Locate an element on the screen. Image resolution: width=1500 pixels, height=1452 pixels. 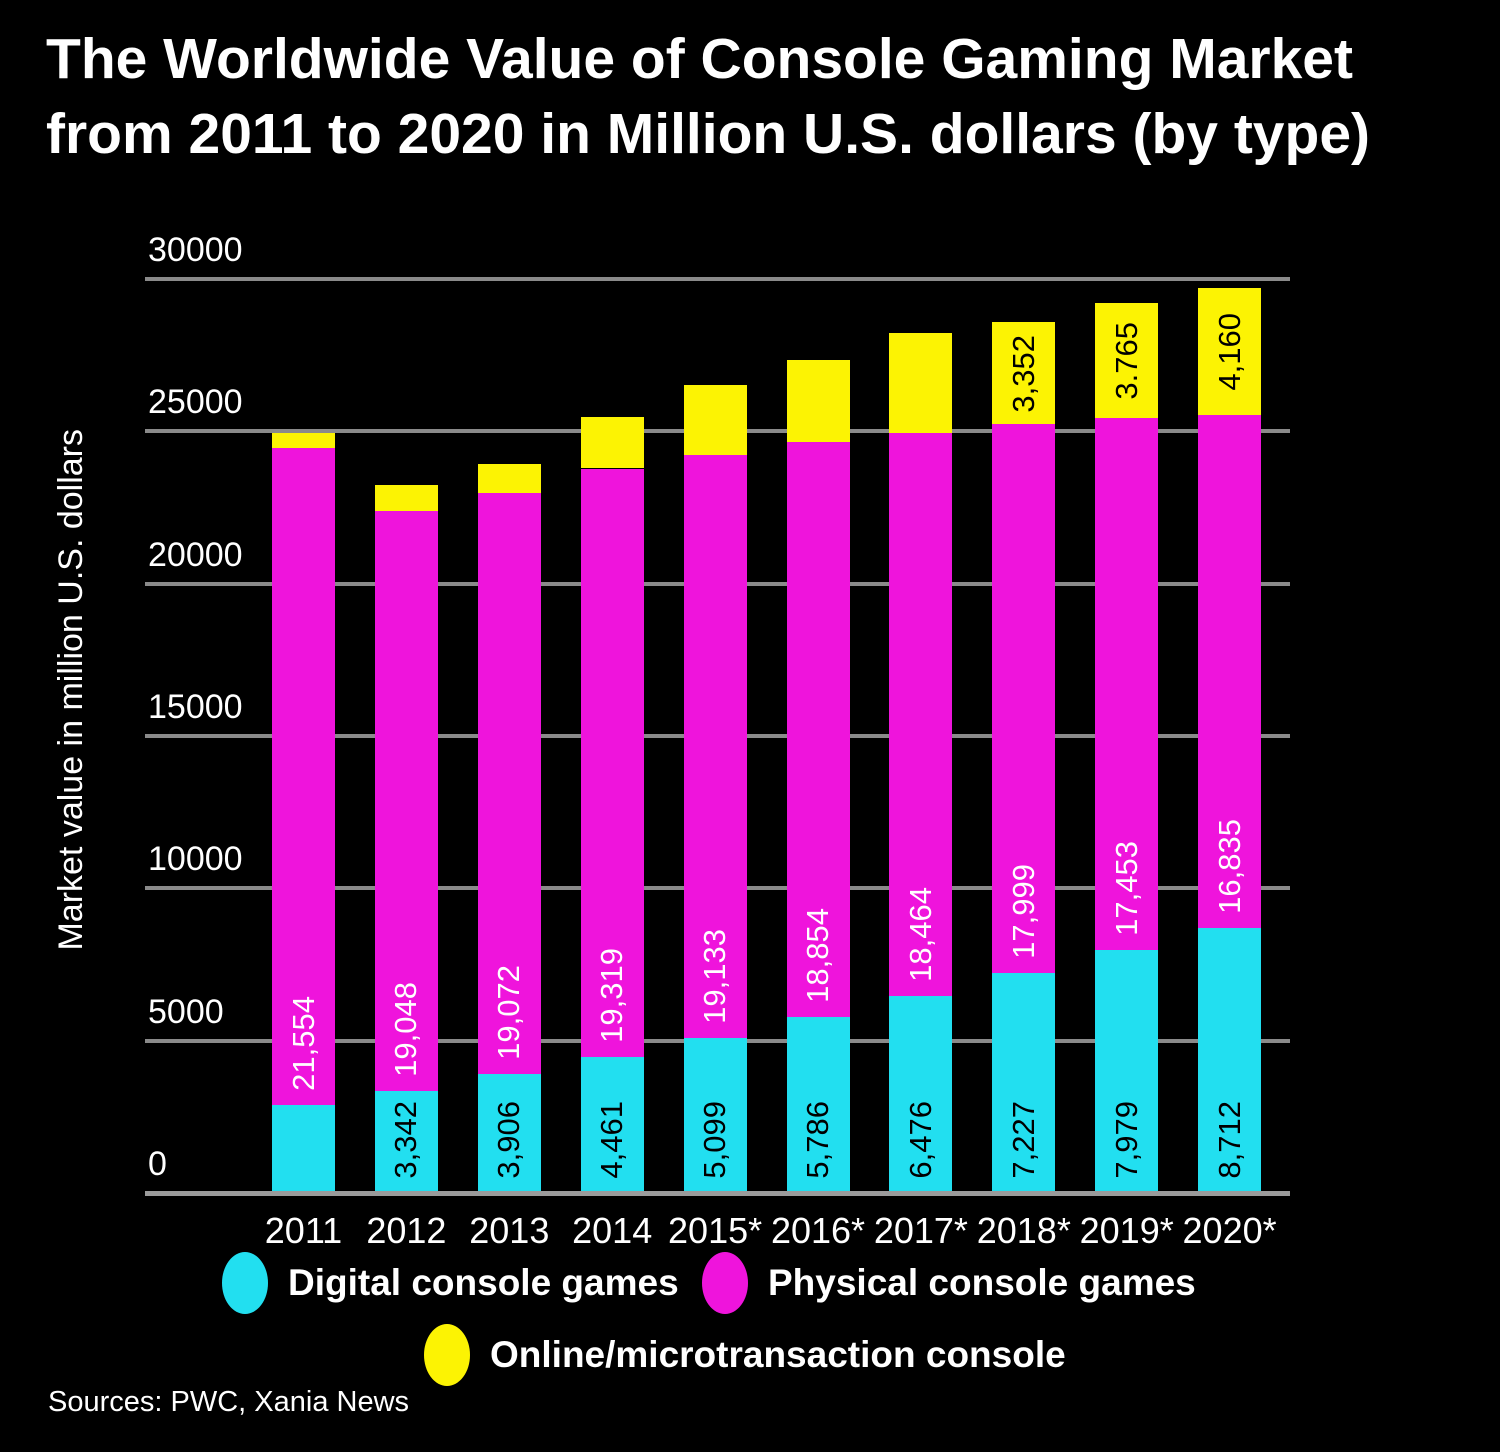
bar-segment-onlinemicrotransaction-2012 is located at coordinates (406, 497).